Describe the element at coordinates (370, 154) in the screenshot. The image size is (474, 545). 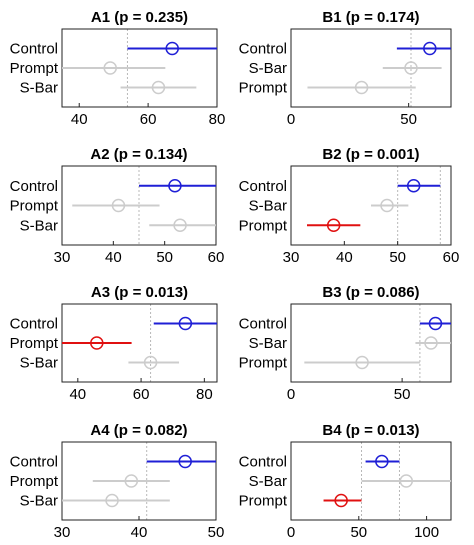
I see `panel-title: B2 (p = 0.001)` at that location.